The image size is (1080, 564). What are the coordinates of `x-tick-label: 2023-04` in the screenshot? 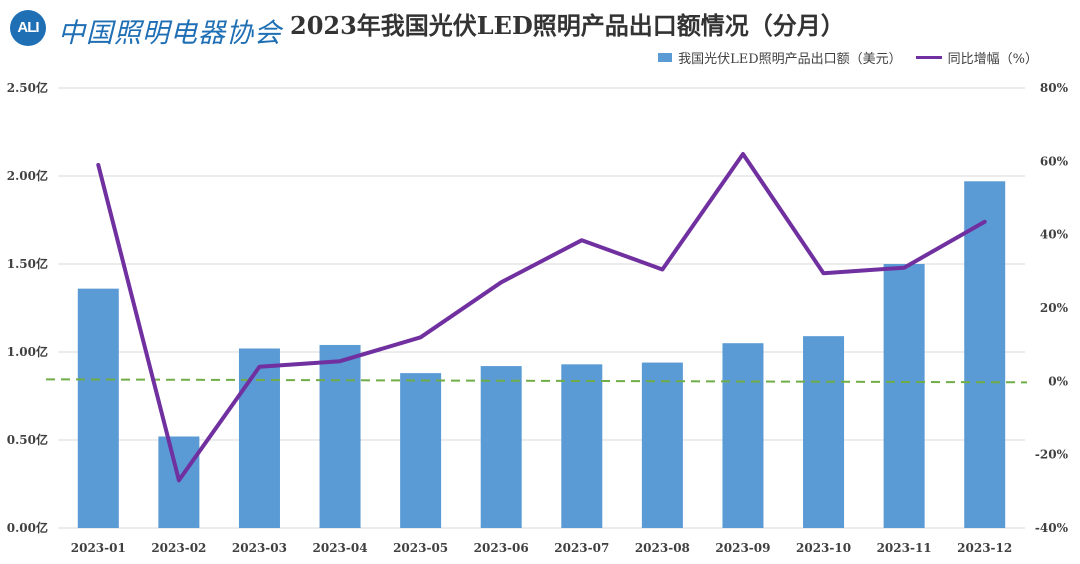 It's located at (340, 548).